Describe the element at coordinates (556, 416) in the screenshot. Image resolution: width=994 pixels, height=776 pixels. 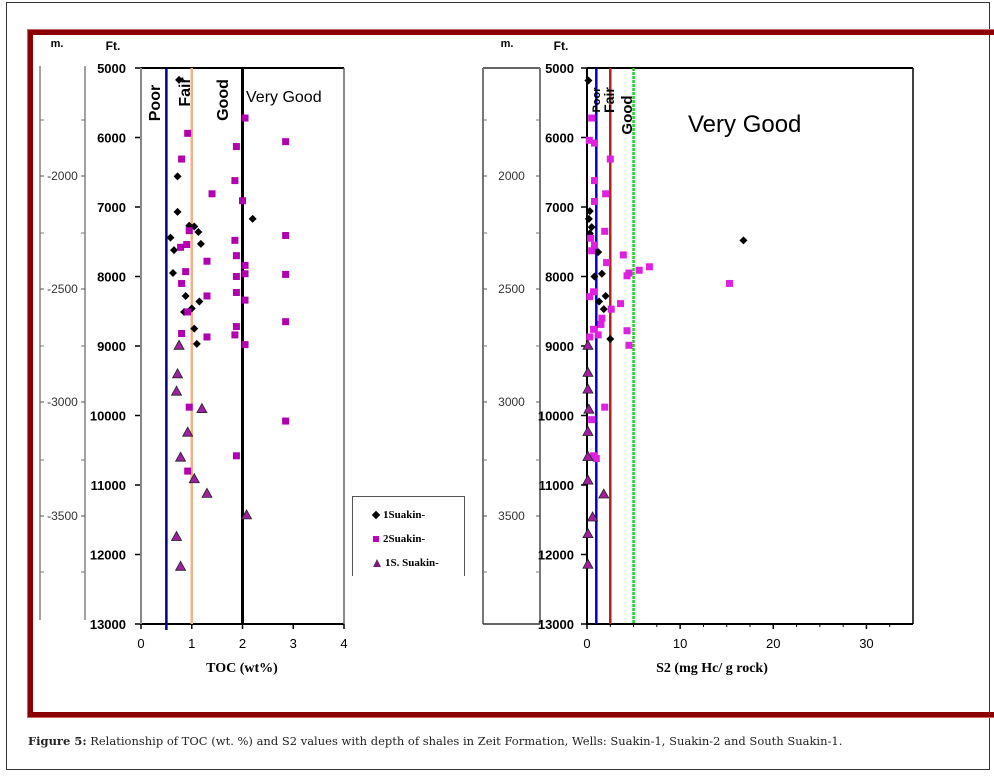
I see `s2-ft-tick-label: 10000` at that location.